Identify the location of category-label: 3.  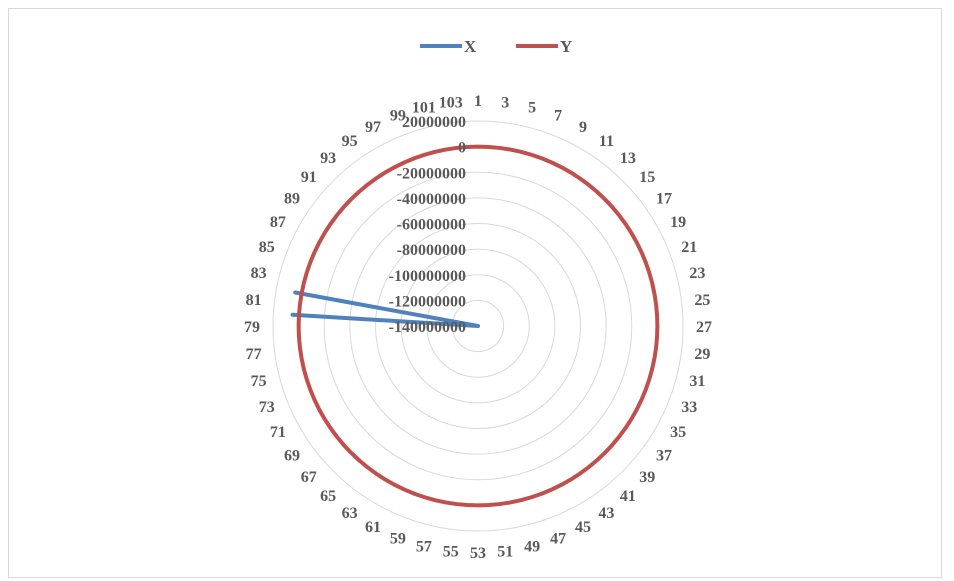
(505, 103).